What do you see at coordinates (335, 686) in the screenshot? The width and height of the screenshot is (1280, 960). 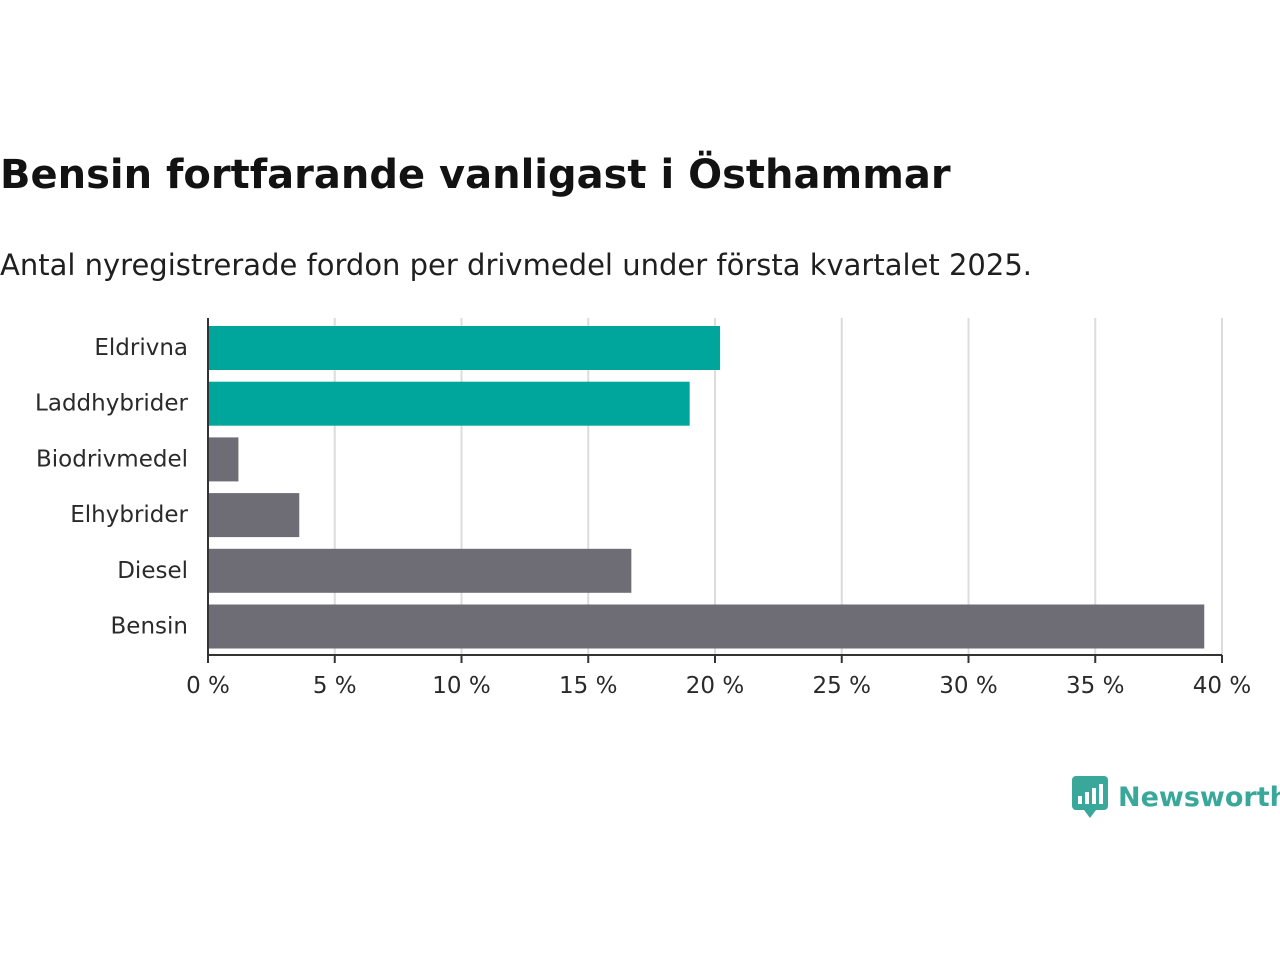 I see `x-tick-label: 5 %` at bounding box center [335, 686].